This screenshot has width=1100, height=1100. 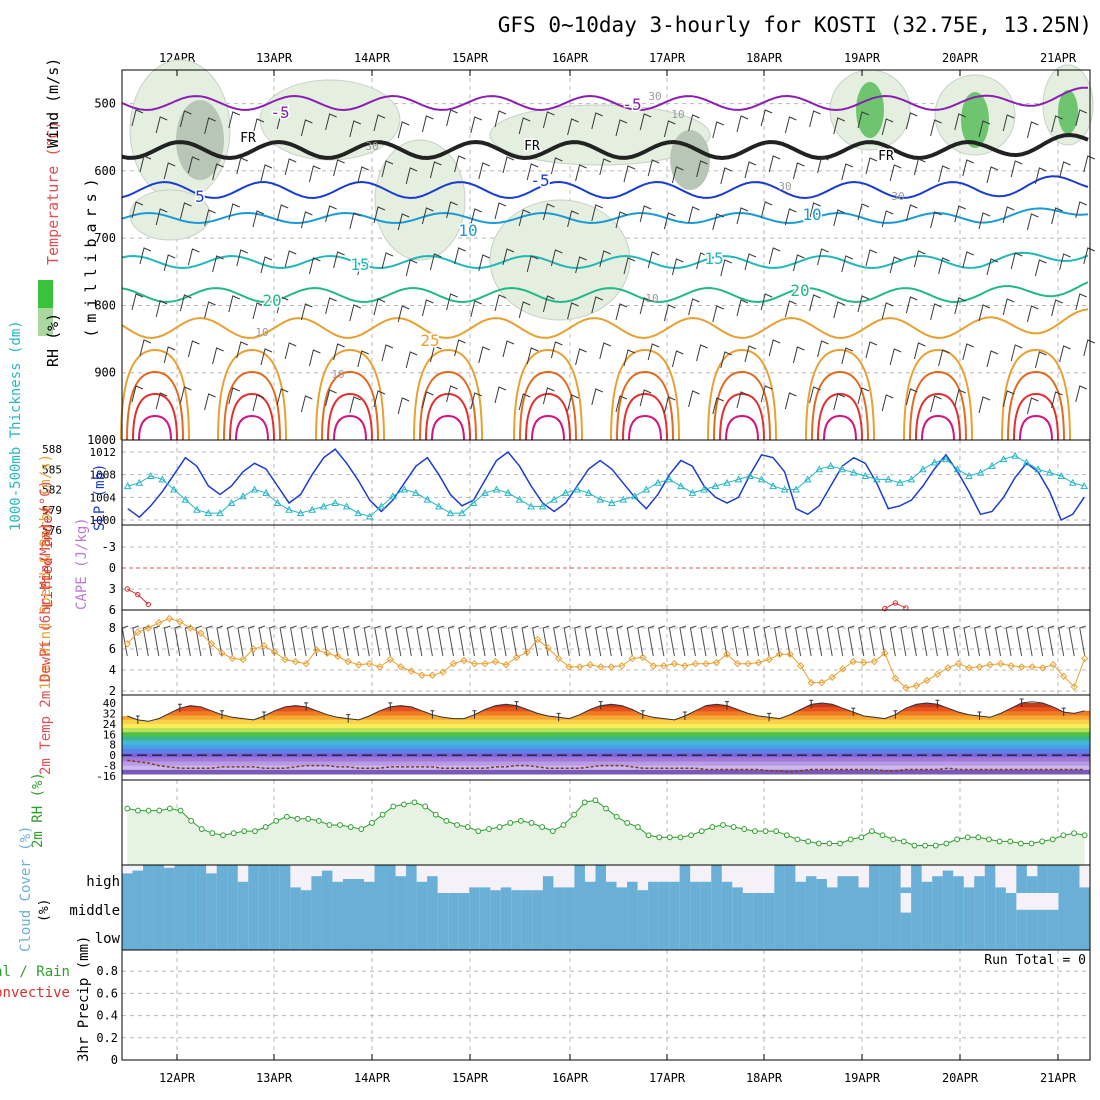 I want to click on temperature-band, so click(x=606, y=722).